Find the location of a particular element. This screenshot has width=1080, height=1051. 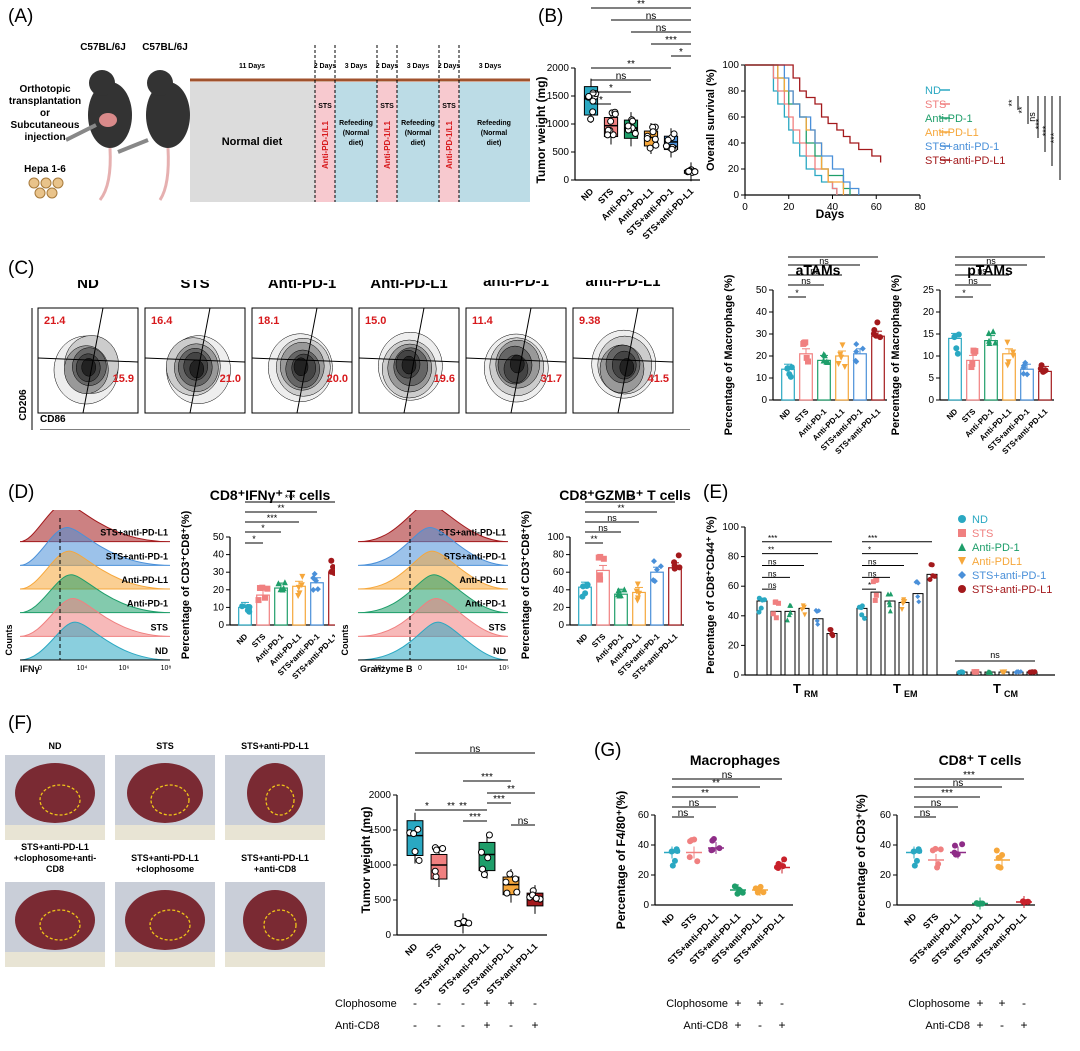

ptam-ytick-label: 10 is located at coordinates (929, 356).